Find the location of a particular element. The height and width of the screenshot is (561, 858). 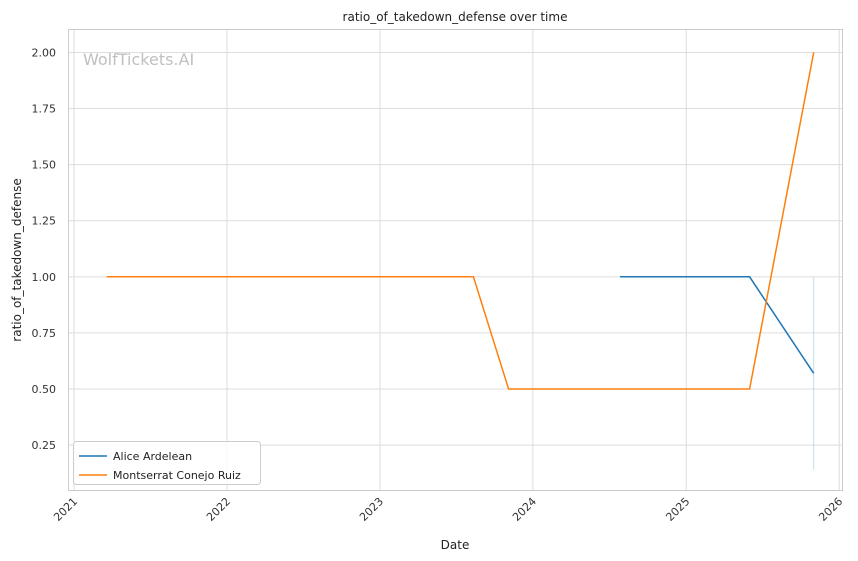

y-tick-label: 1.75 is located at coordinates (44, 109).